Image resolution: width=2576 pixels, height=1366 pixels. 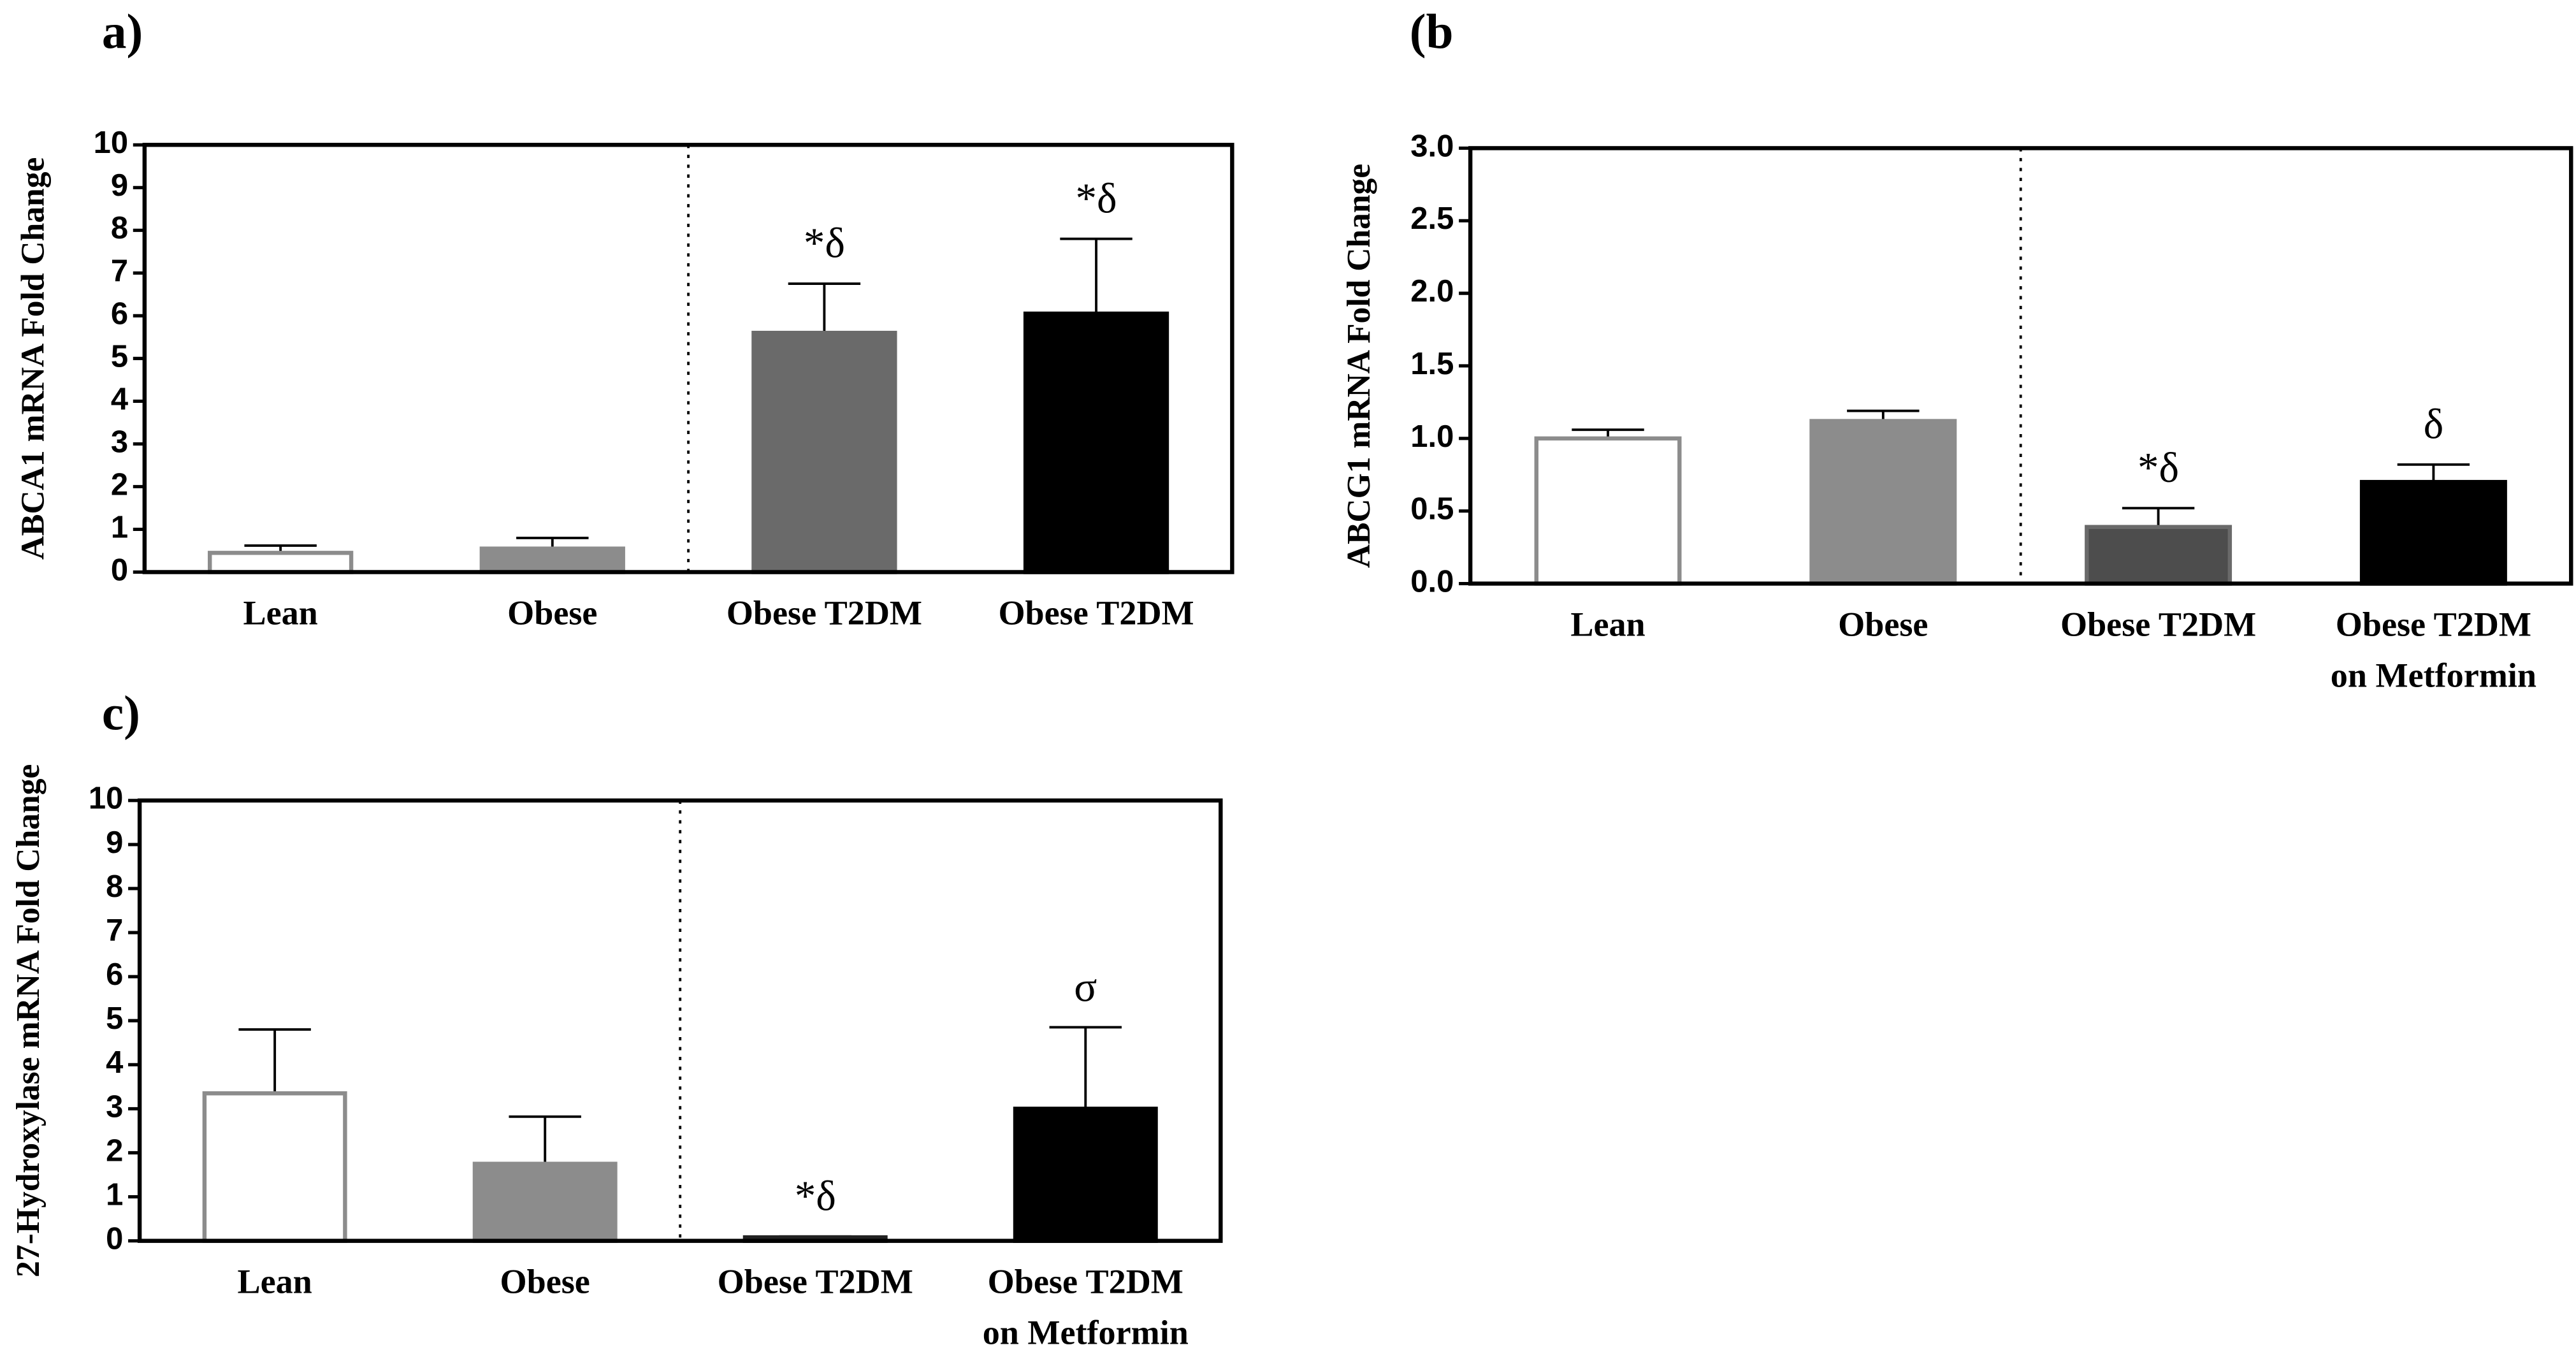 I want to click on y-tick-label: 2.0, so click(x=1432, y=292).